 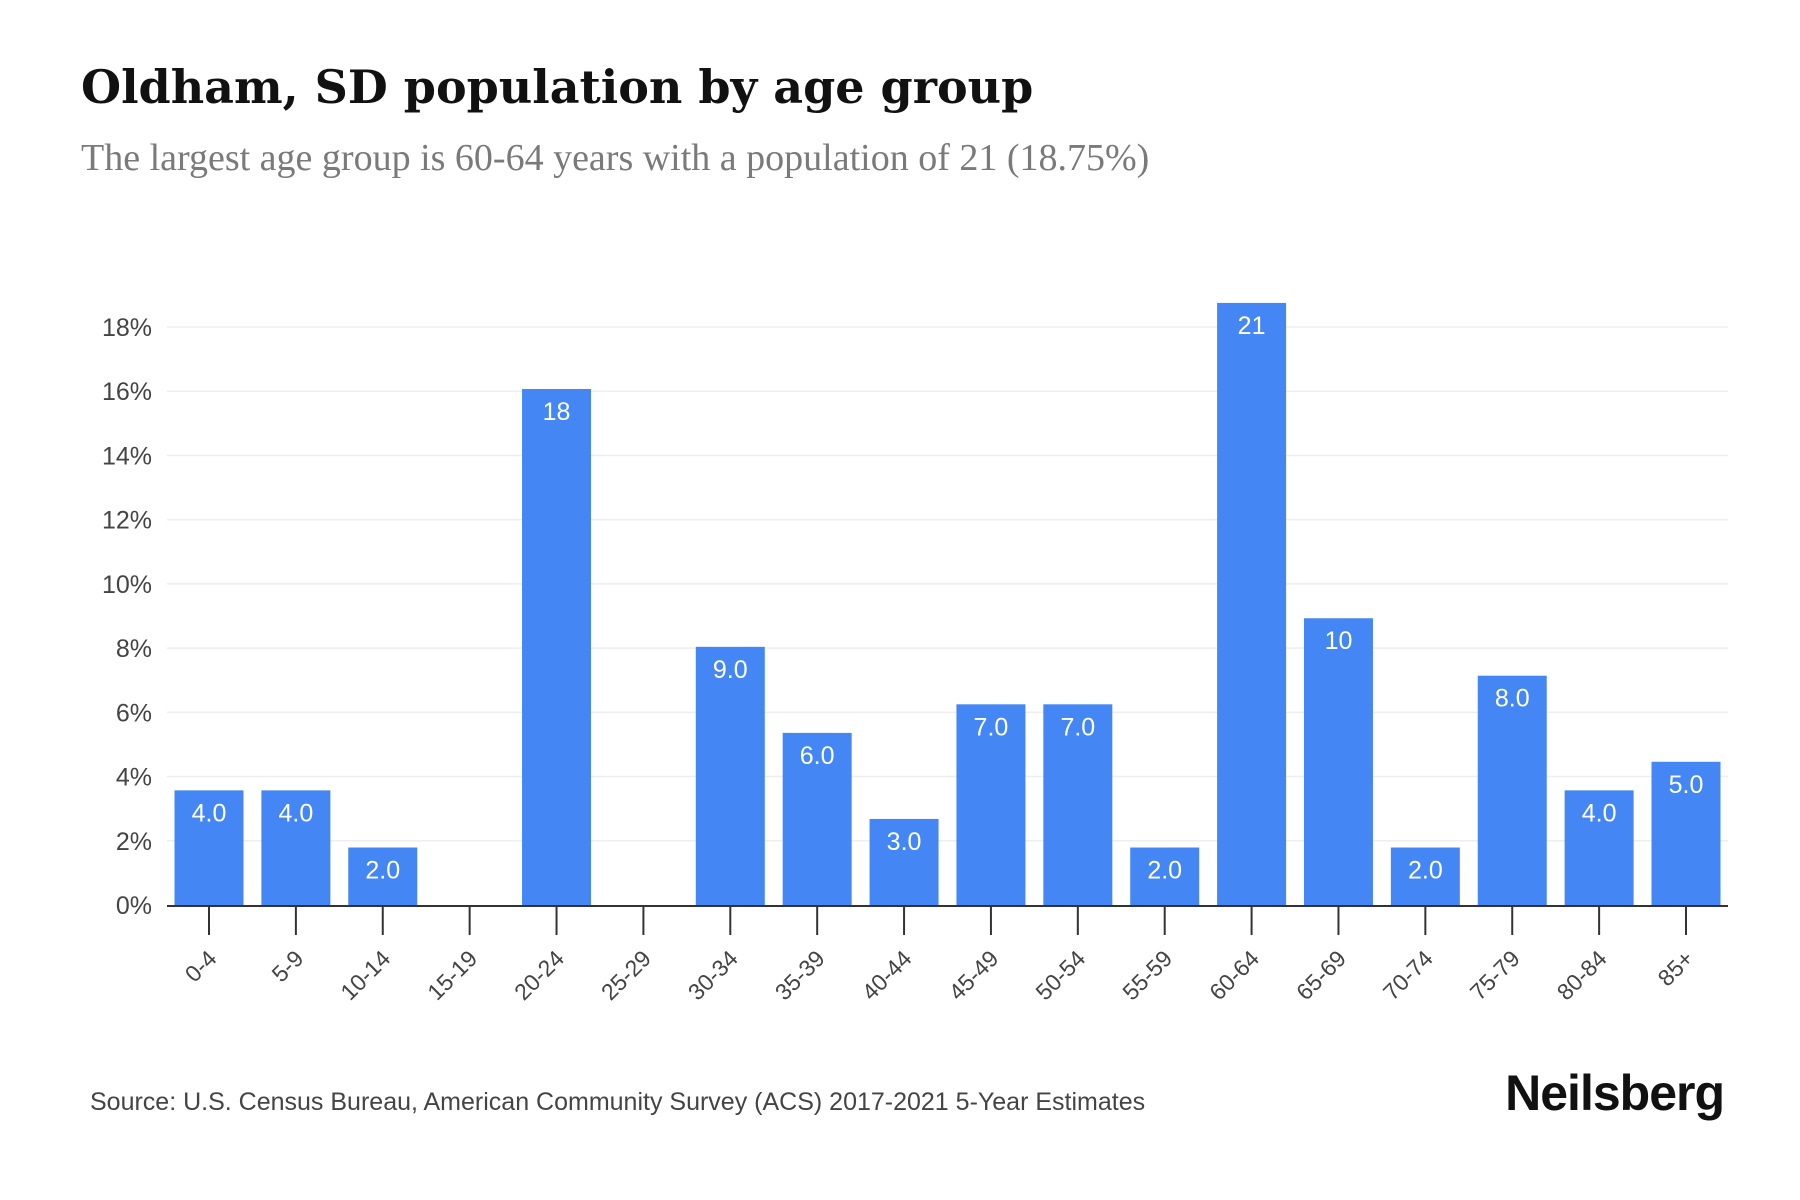 What do you see at coordinates (1686, 833) in the screenshot?
I see `bar-85+` at bounding box center [1686, 833].